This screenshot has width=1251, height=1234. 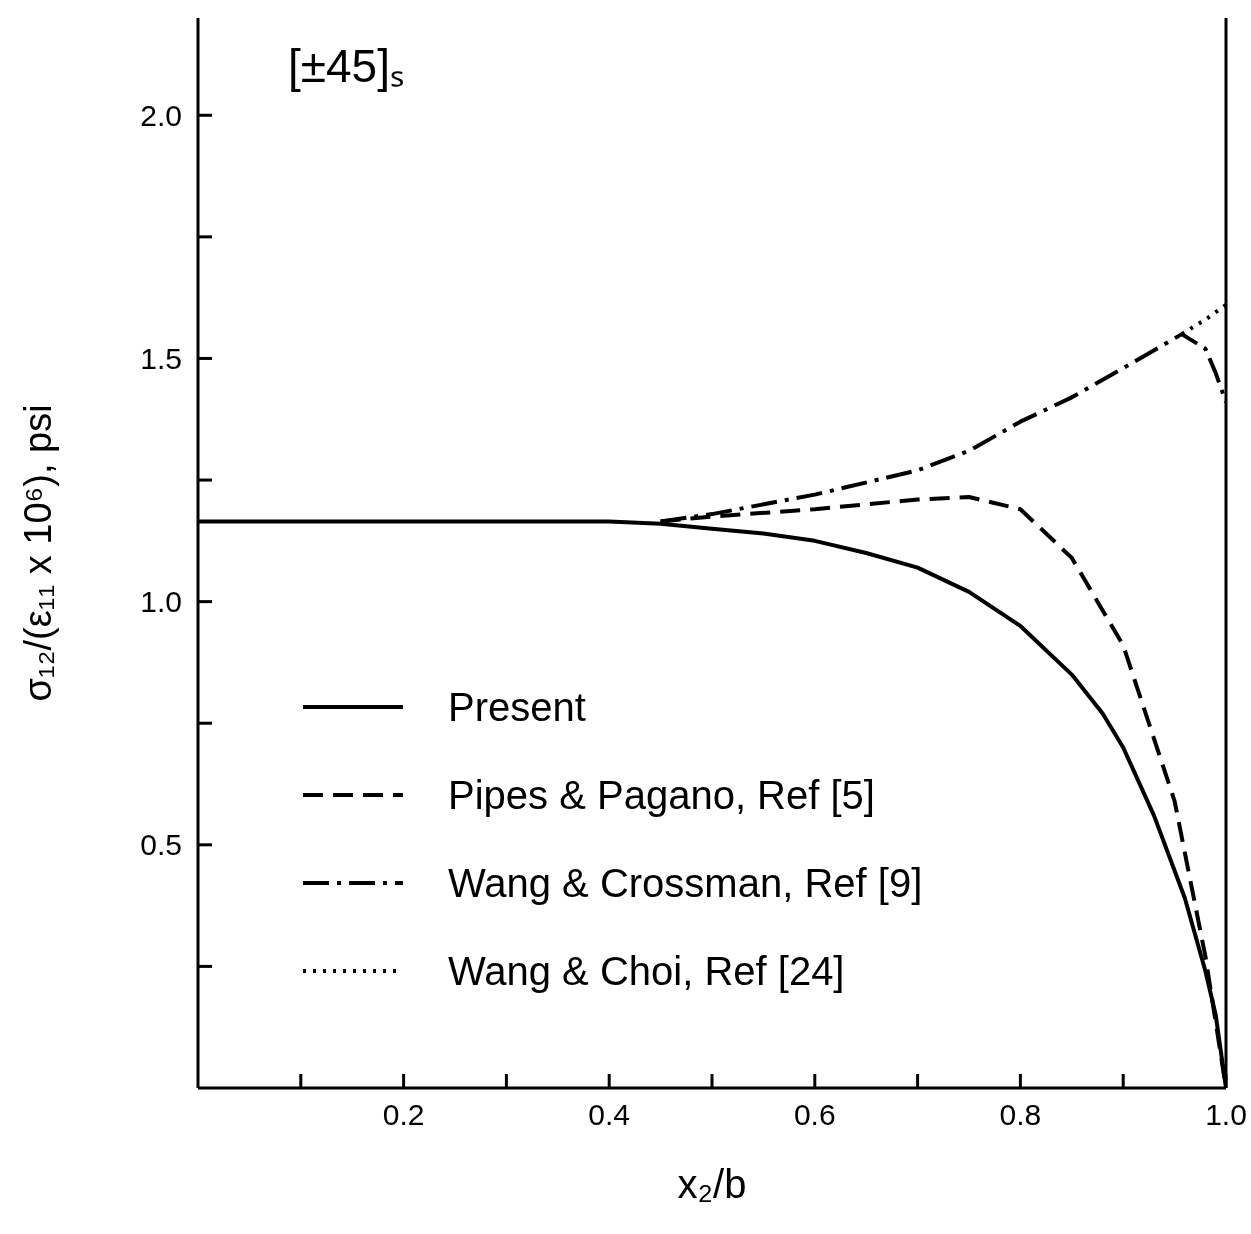 What do you see at coordinates (38, 553) in the screenshot?
I see `y-axis-title: σ₁₂/(ε₁₁ x 10⁶), psi` at bounding box center [38, 553].